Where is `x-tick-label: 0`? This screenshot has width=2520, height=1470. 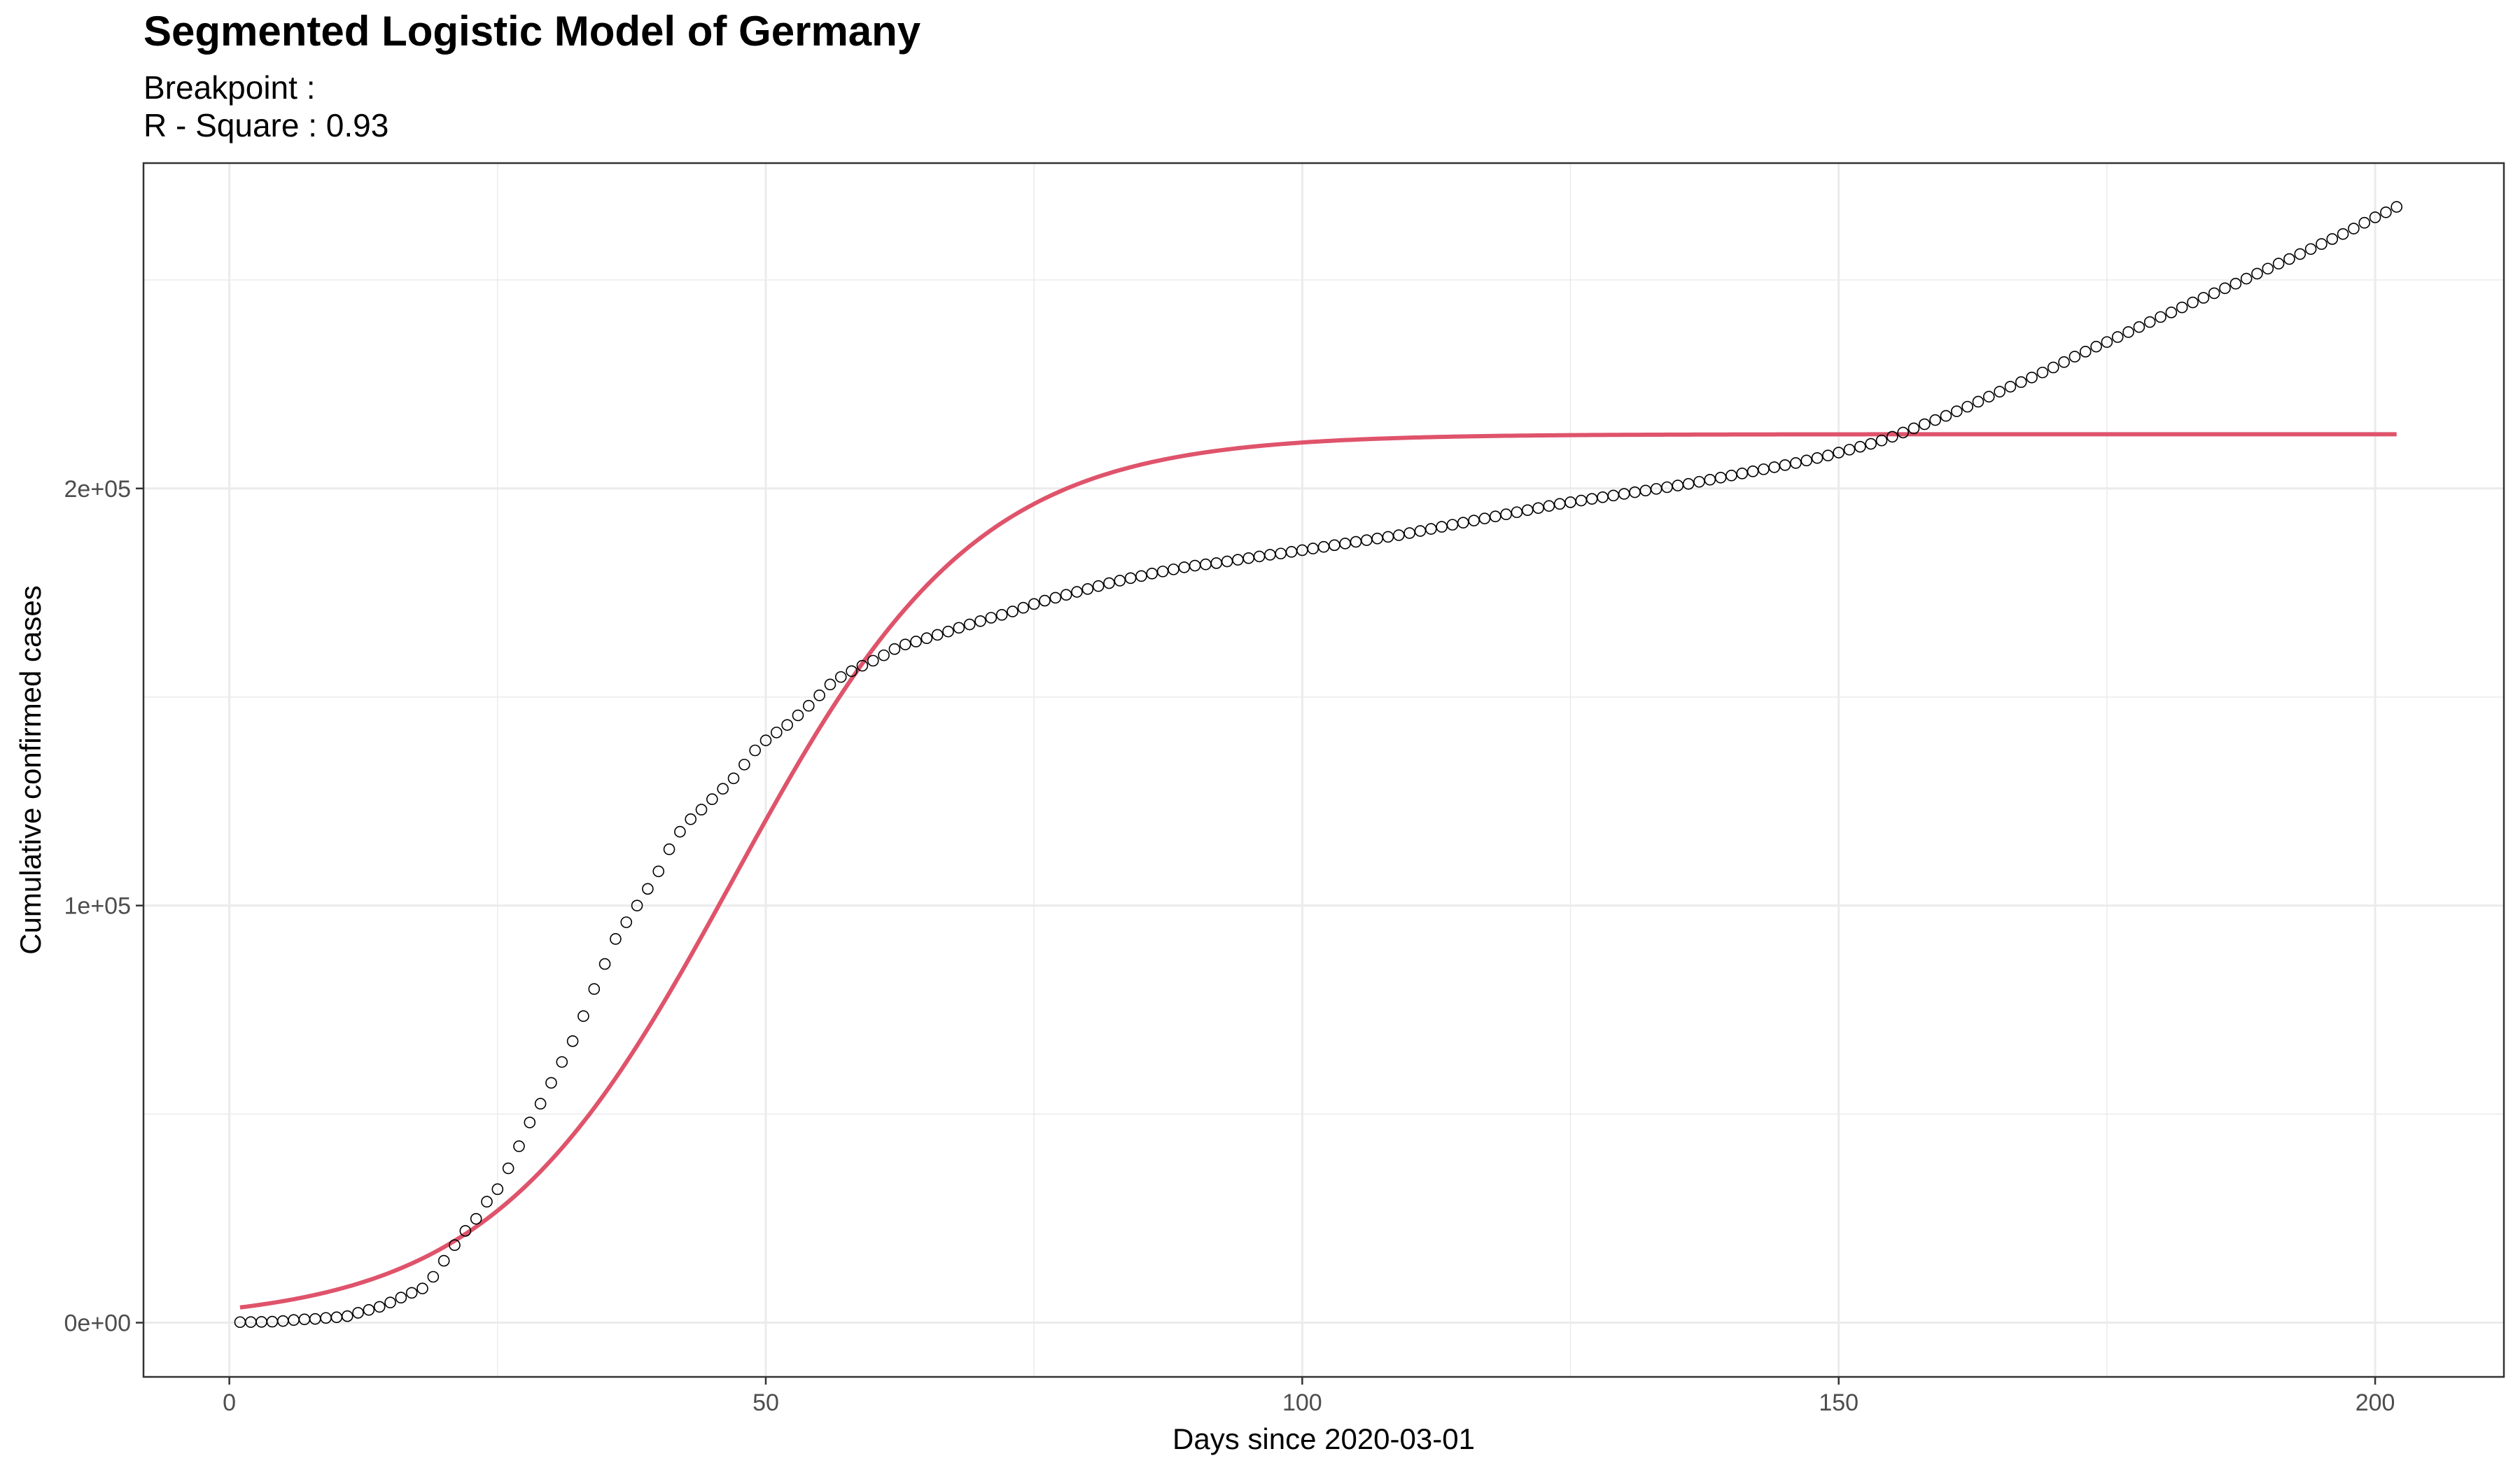
x-tick-label: 0 is located at coordinates (229, 1403).